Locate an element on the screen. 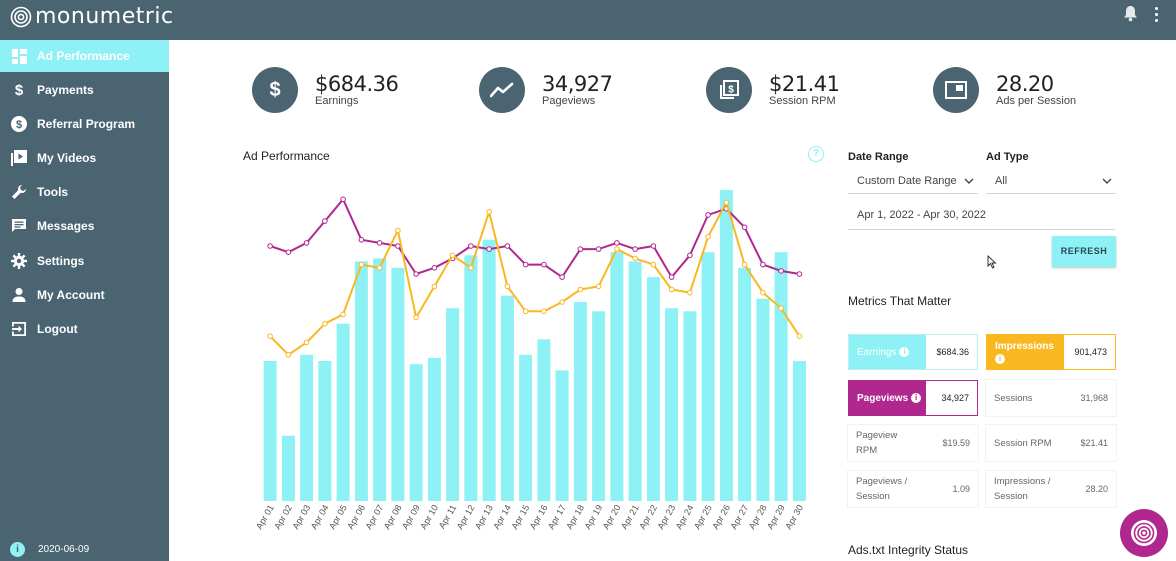  sidebar-item-referral-program: $ Referral Program is located at coordinates (84, 124).